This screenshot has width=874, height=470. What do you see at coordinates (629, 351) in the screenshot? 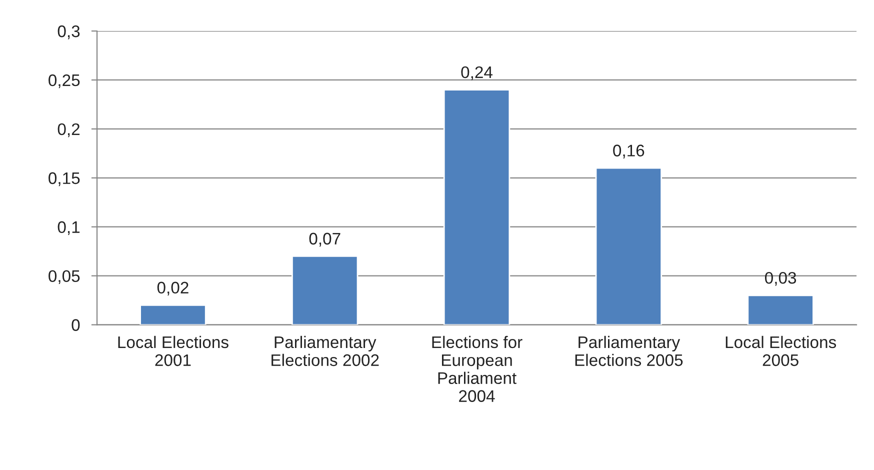
I see `x-tick-label: Parliamentary Elections 2005` at bounding box center [629, 351].